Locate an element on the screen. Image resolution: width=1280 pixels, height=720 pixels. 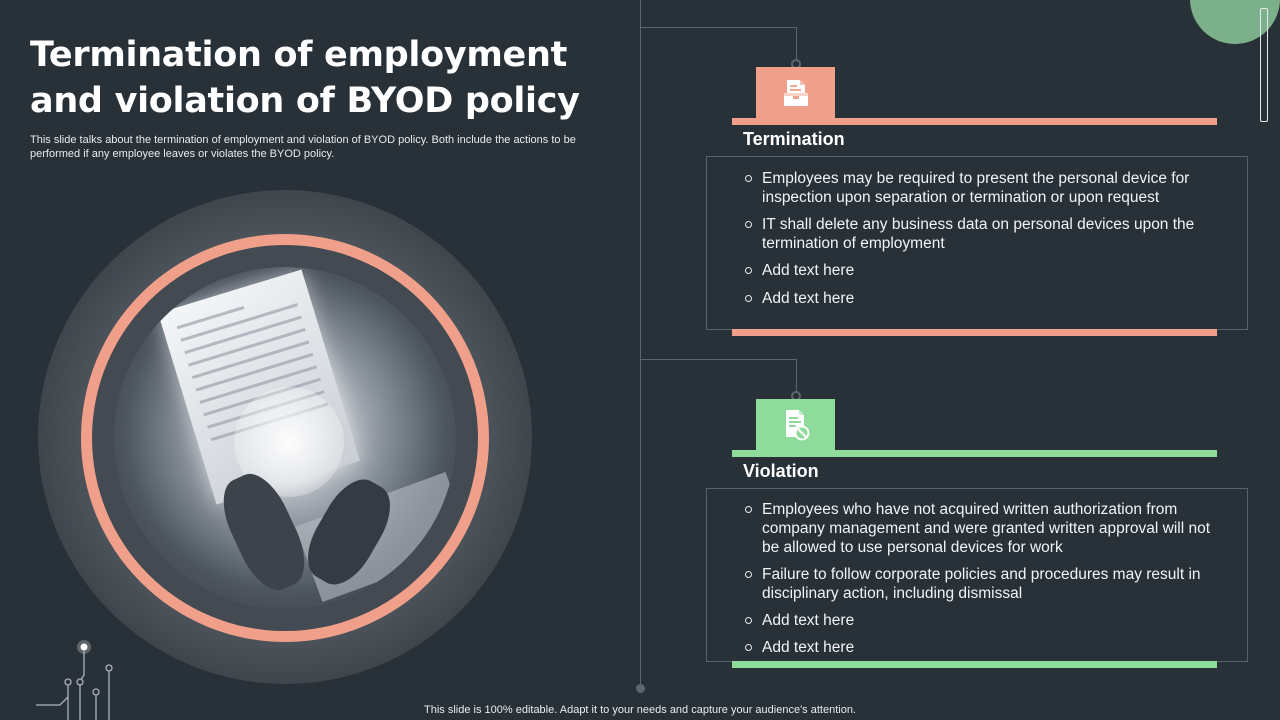
connector-drop-violation is located at coordinates (796, 376).